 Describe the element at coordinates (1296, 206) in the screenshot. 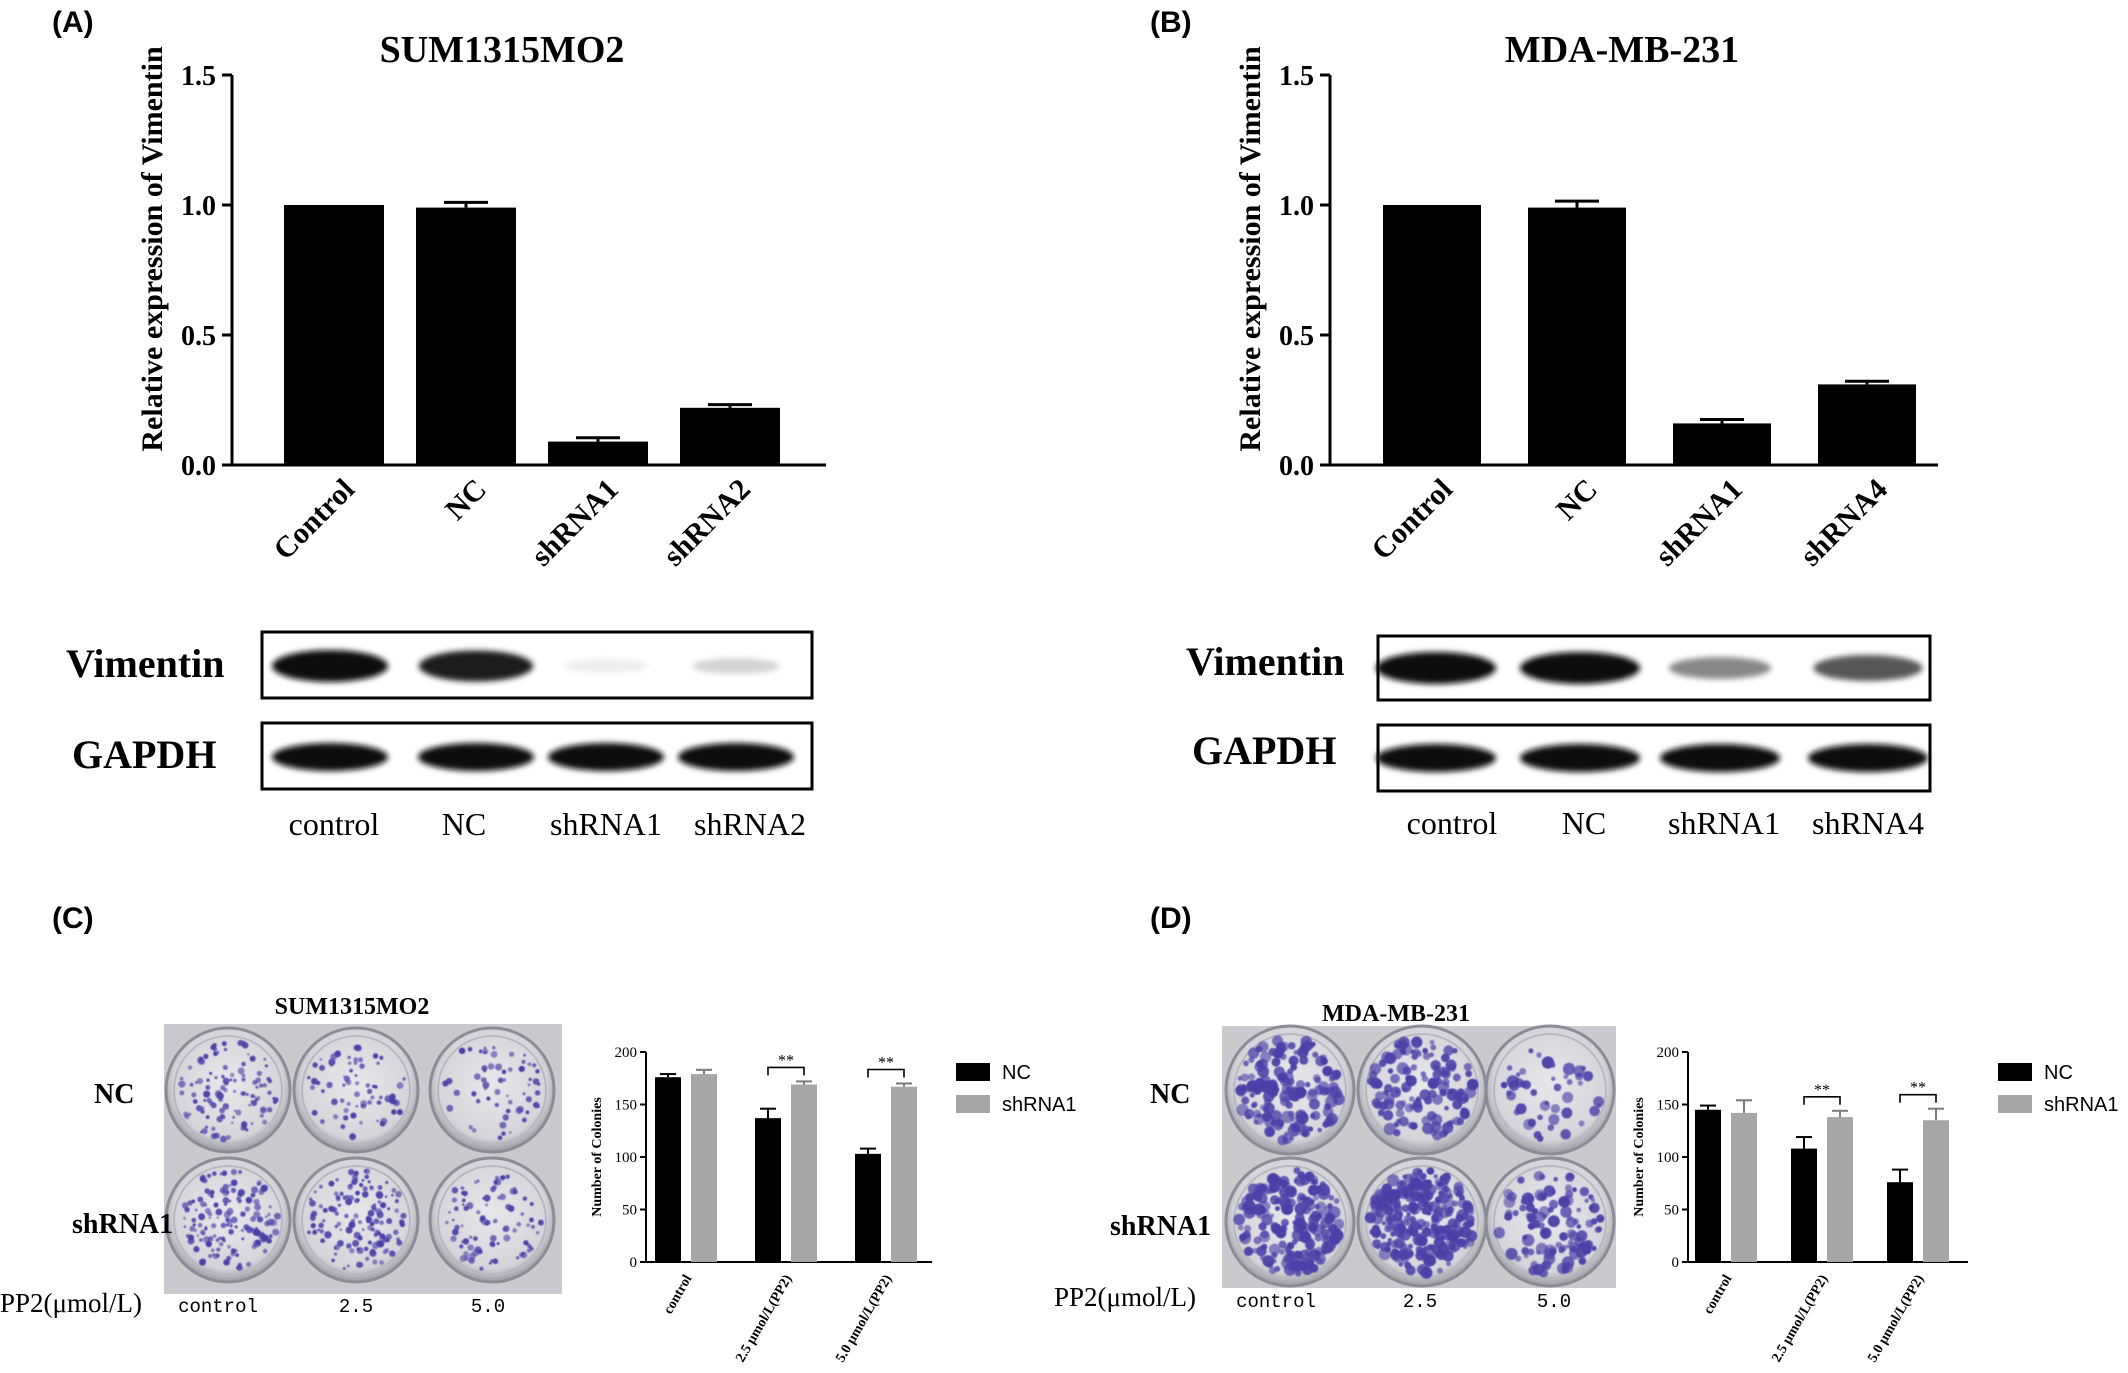

I see `y-tick-label: 1.0` at that location.